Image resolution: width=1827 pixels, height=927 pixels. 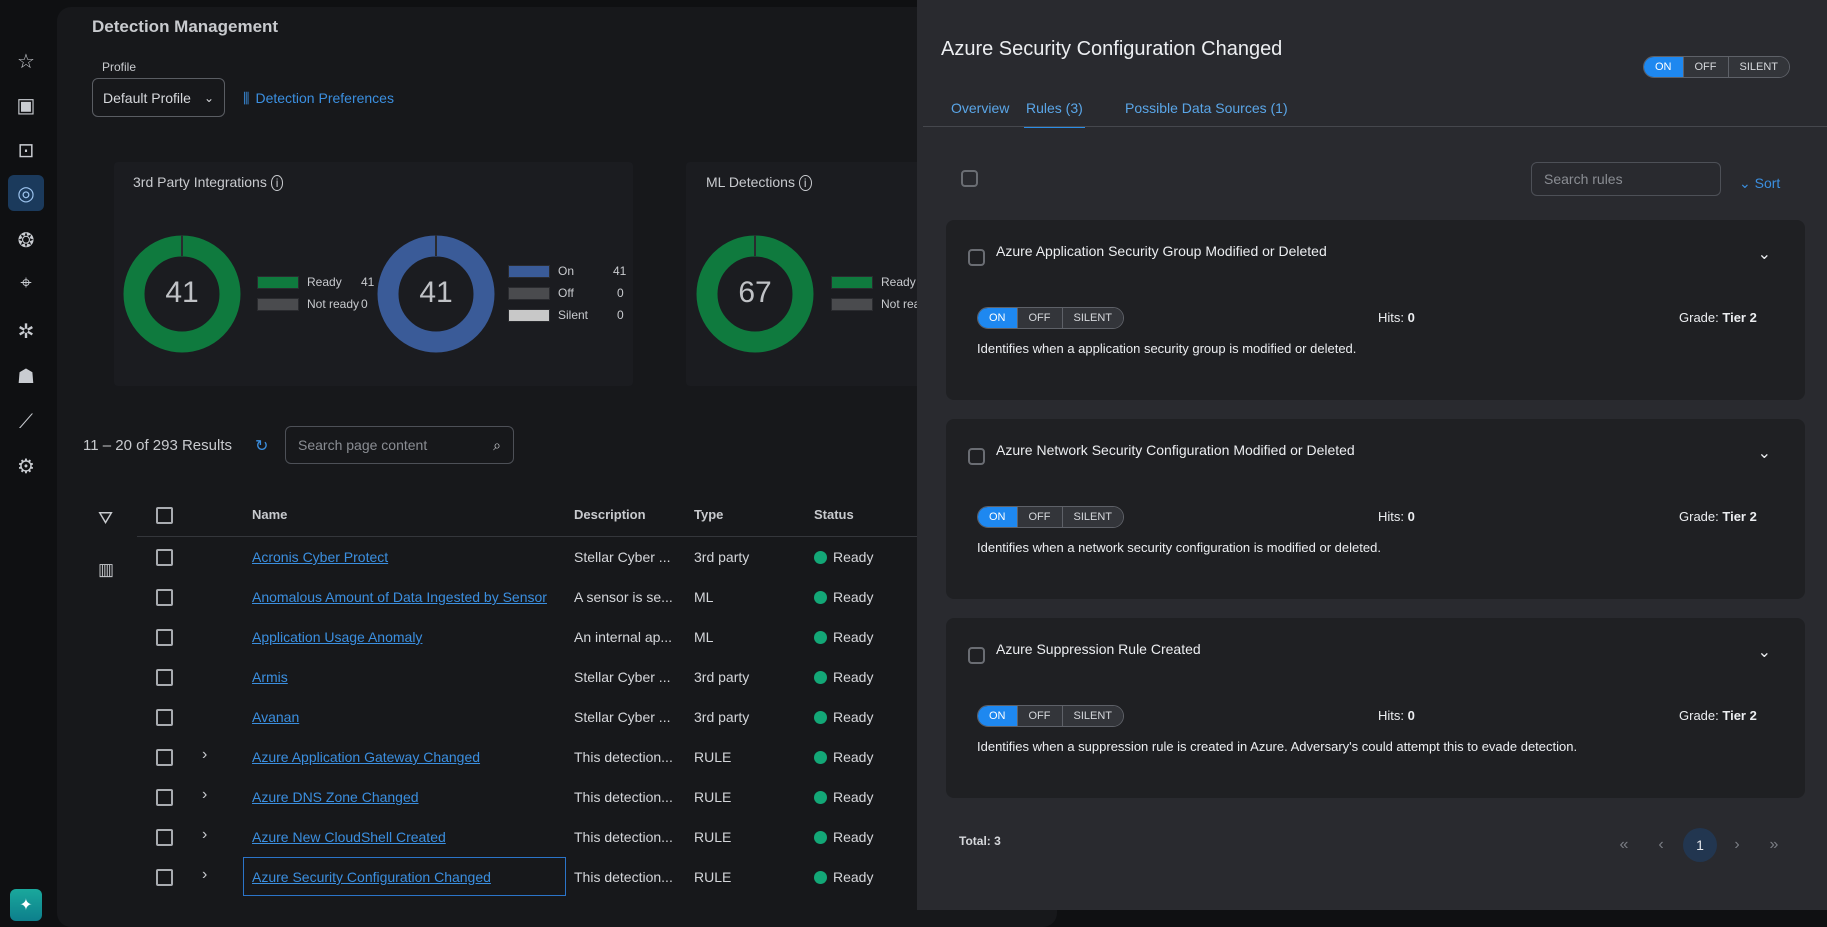 What do you see at coordinates (270, 514) in the screenshot?
I see `header-name: Name` at bounding box center [270, 514].